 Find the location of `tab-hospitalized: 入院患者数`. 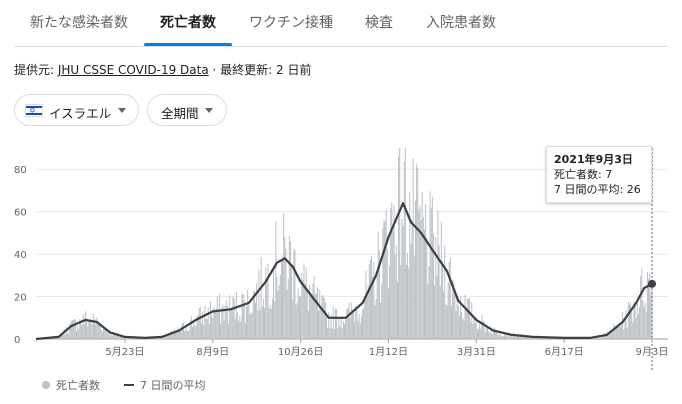

tab-hospitalized: 入院患者数 is located at coordinates (461, 23).